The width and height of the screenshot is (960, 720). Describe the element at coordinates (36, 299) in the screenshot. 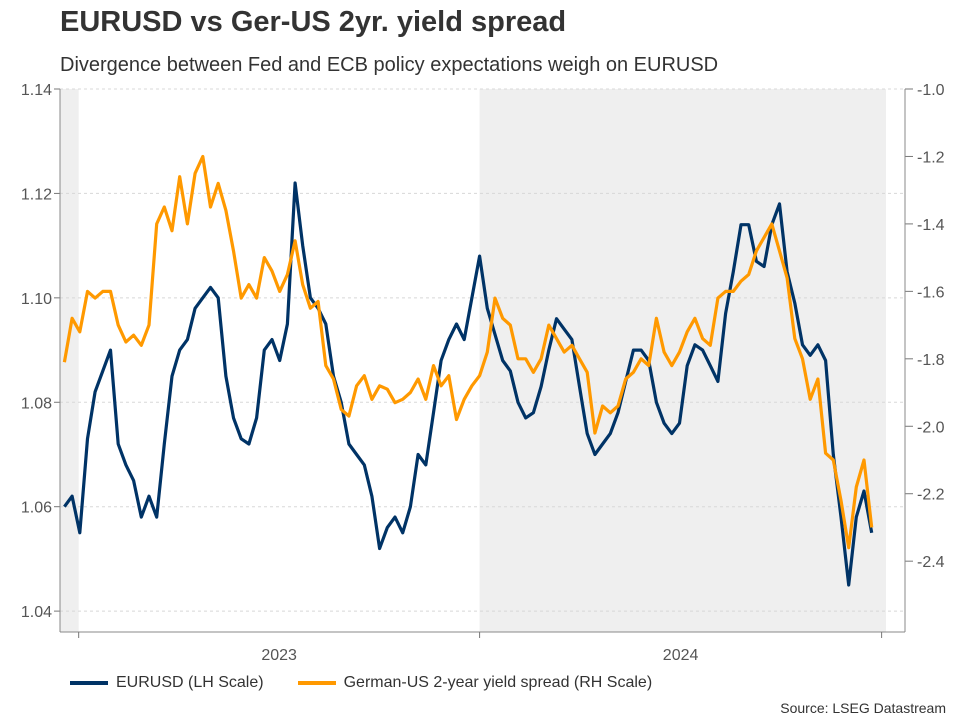

I see `left-tick-label: 1.10` at that location.